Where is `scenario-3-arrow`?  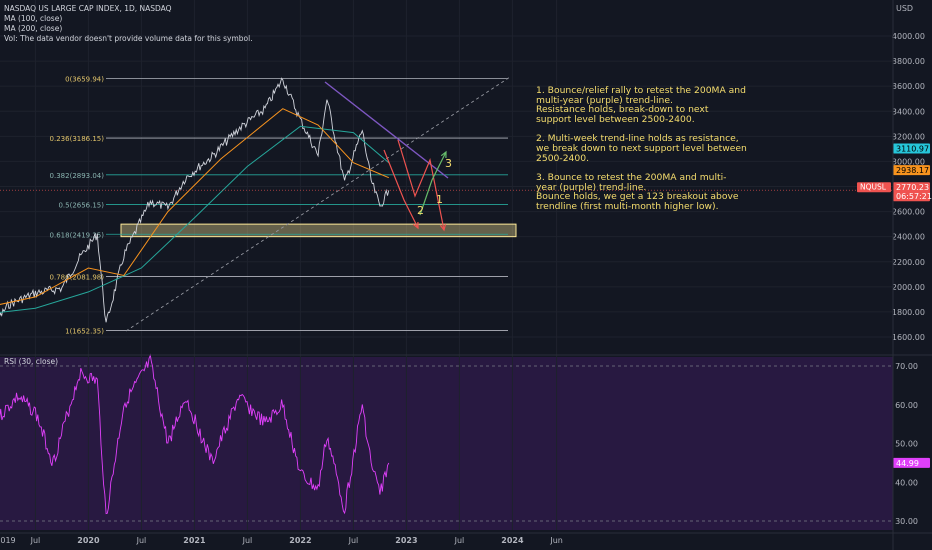
scenario-3-arrow is located at coordinates (433, 183).